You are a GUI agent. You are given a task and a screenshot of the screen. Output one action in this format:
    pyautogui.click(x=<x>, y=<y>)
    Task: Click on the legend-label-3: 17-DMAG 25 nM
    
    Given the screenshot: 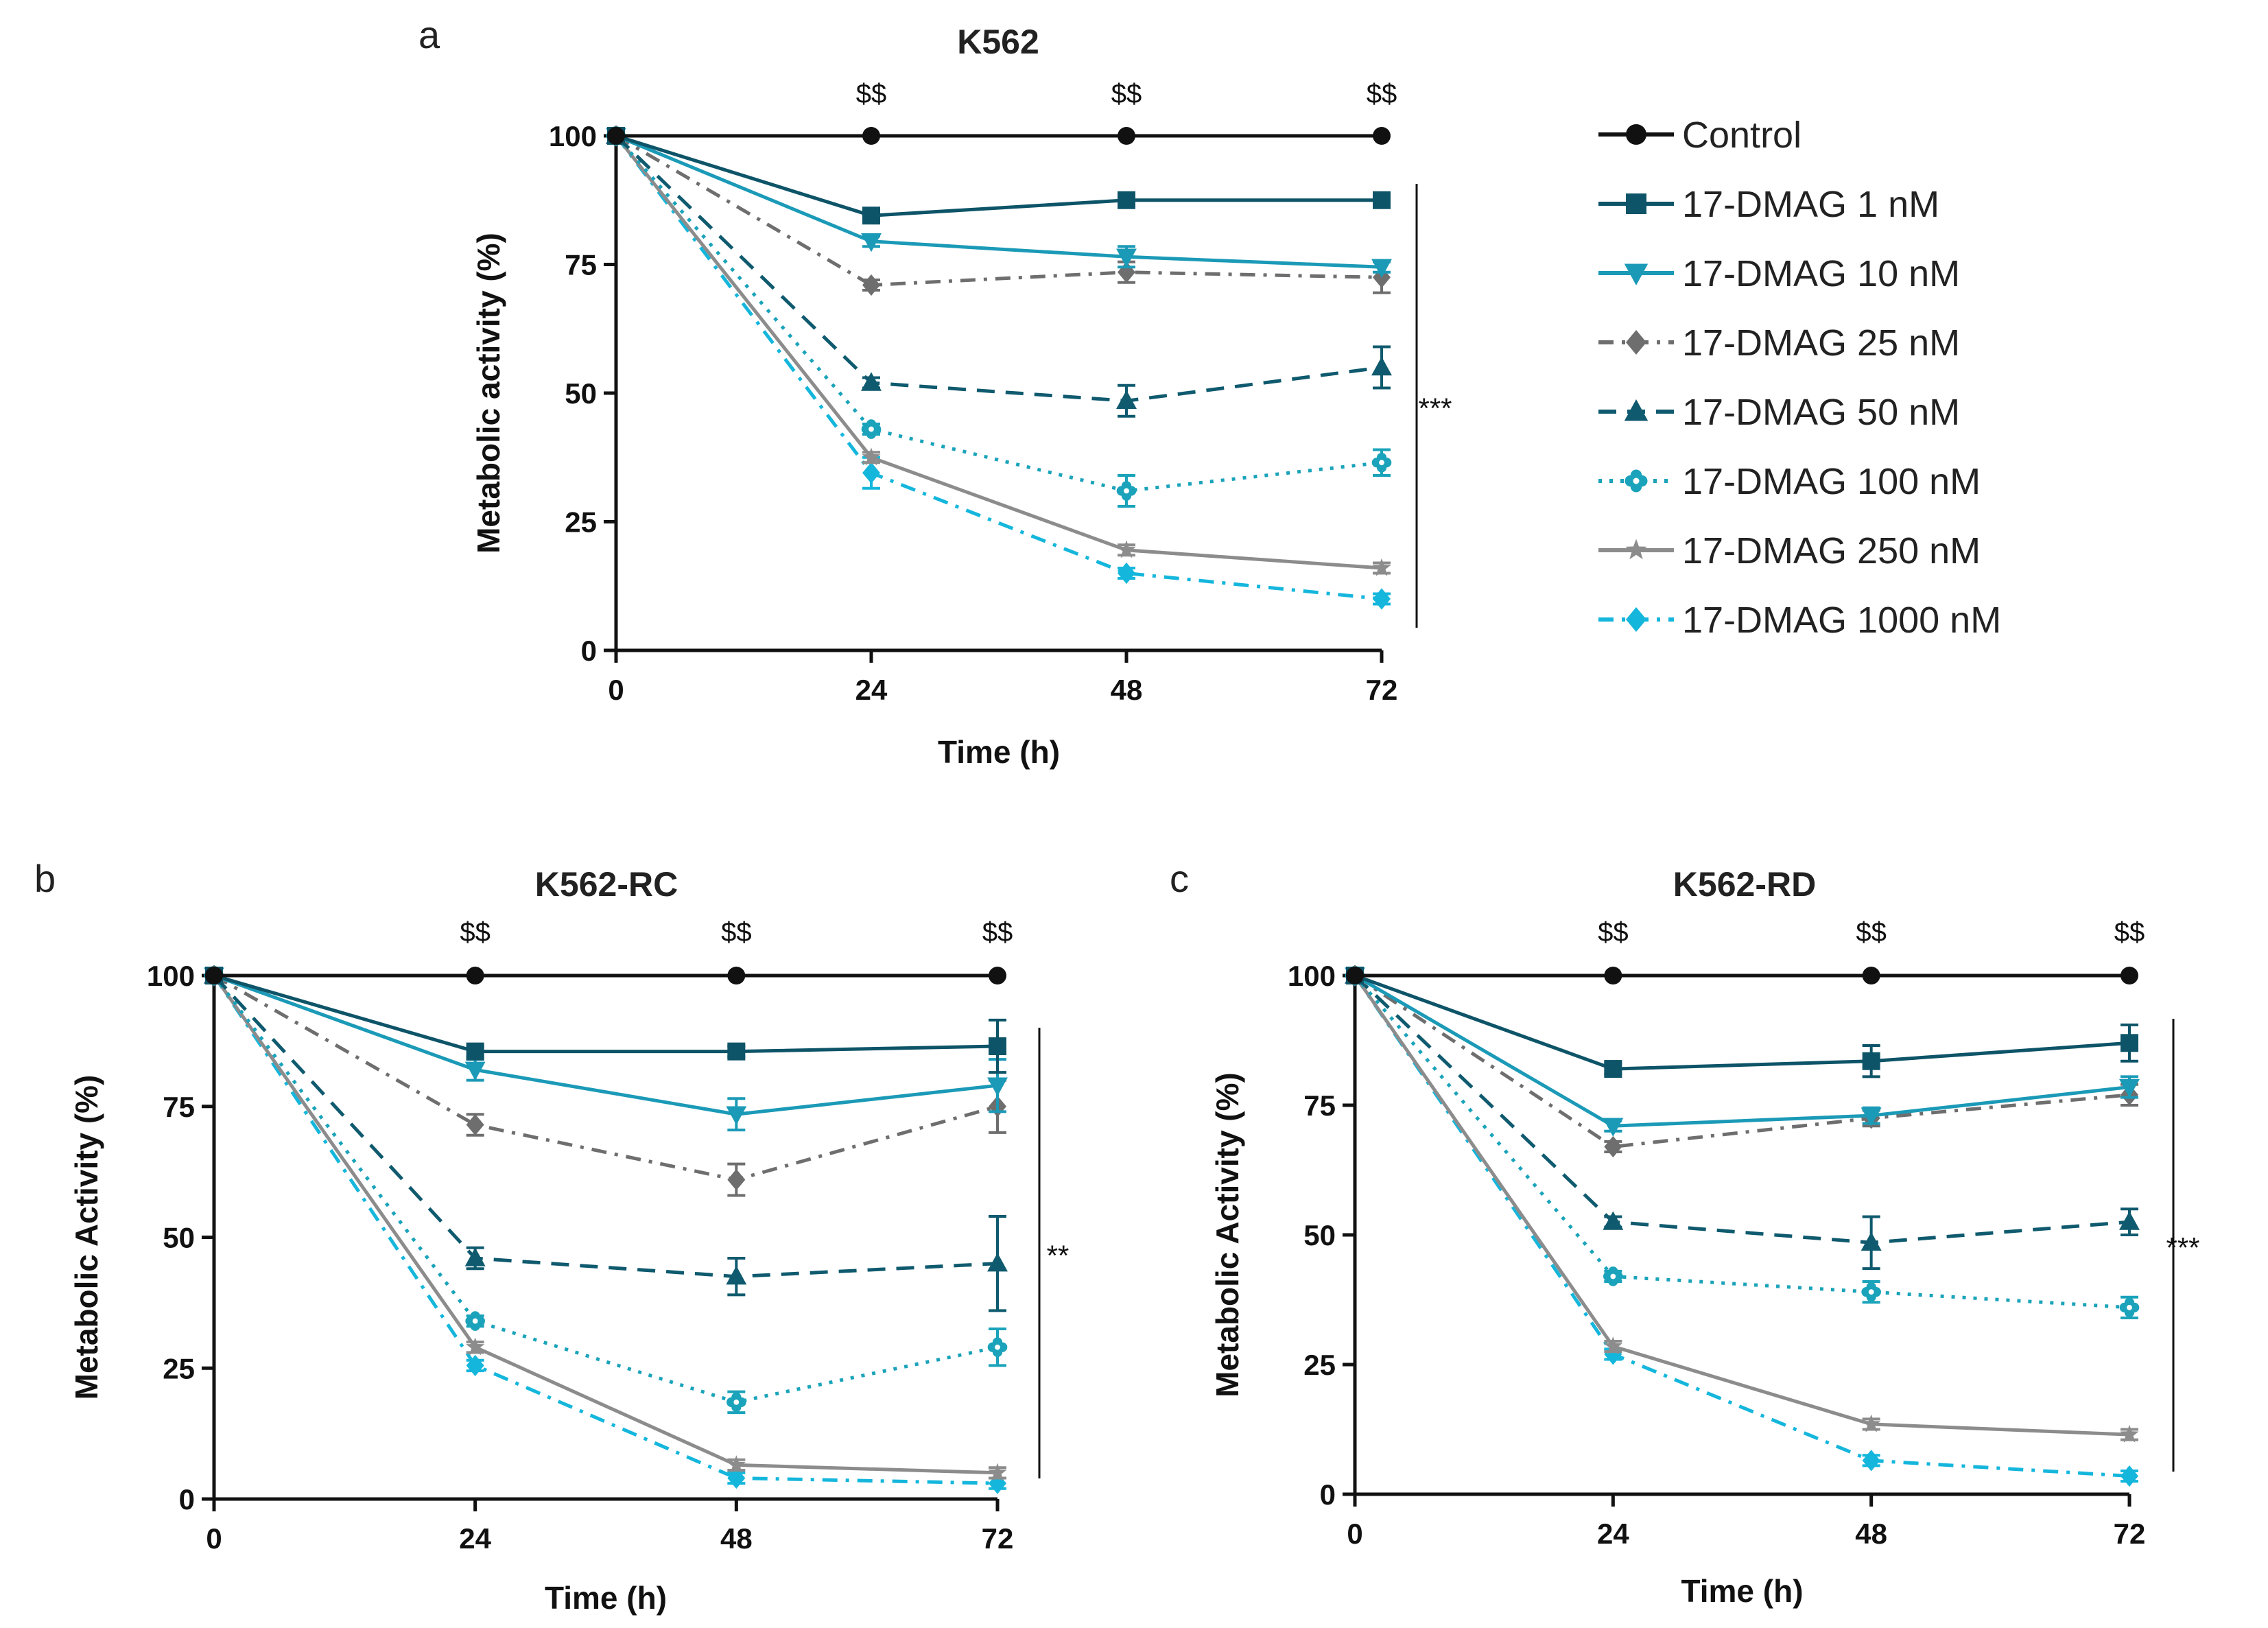 What is the action you would take?
    pyautogui.click(x=1821, y=343)
    